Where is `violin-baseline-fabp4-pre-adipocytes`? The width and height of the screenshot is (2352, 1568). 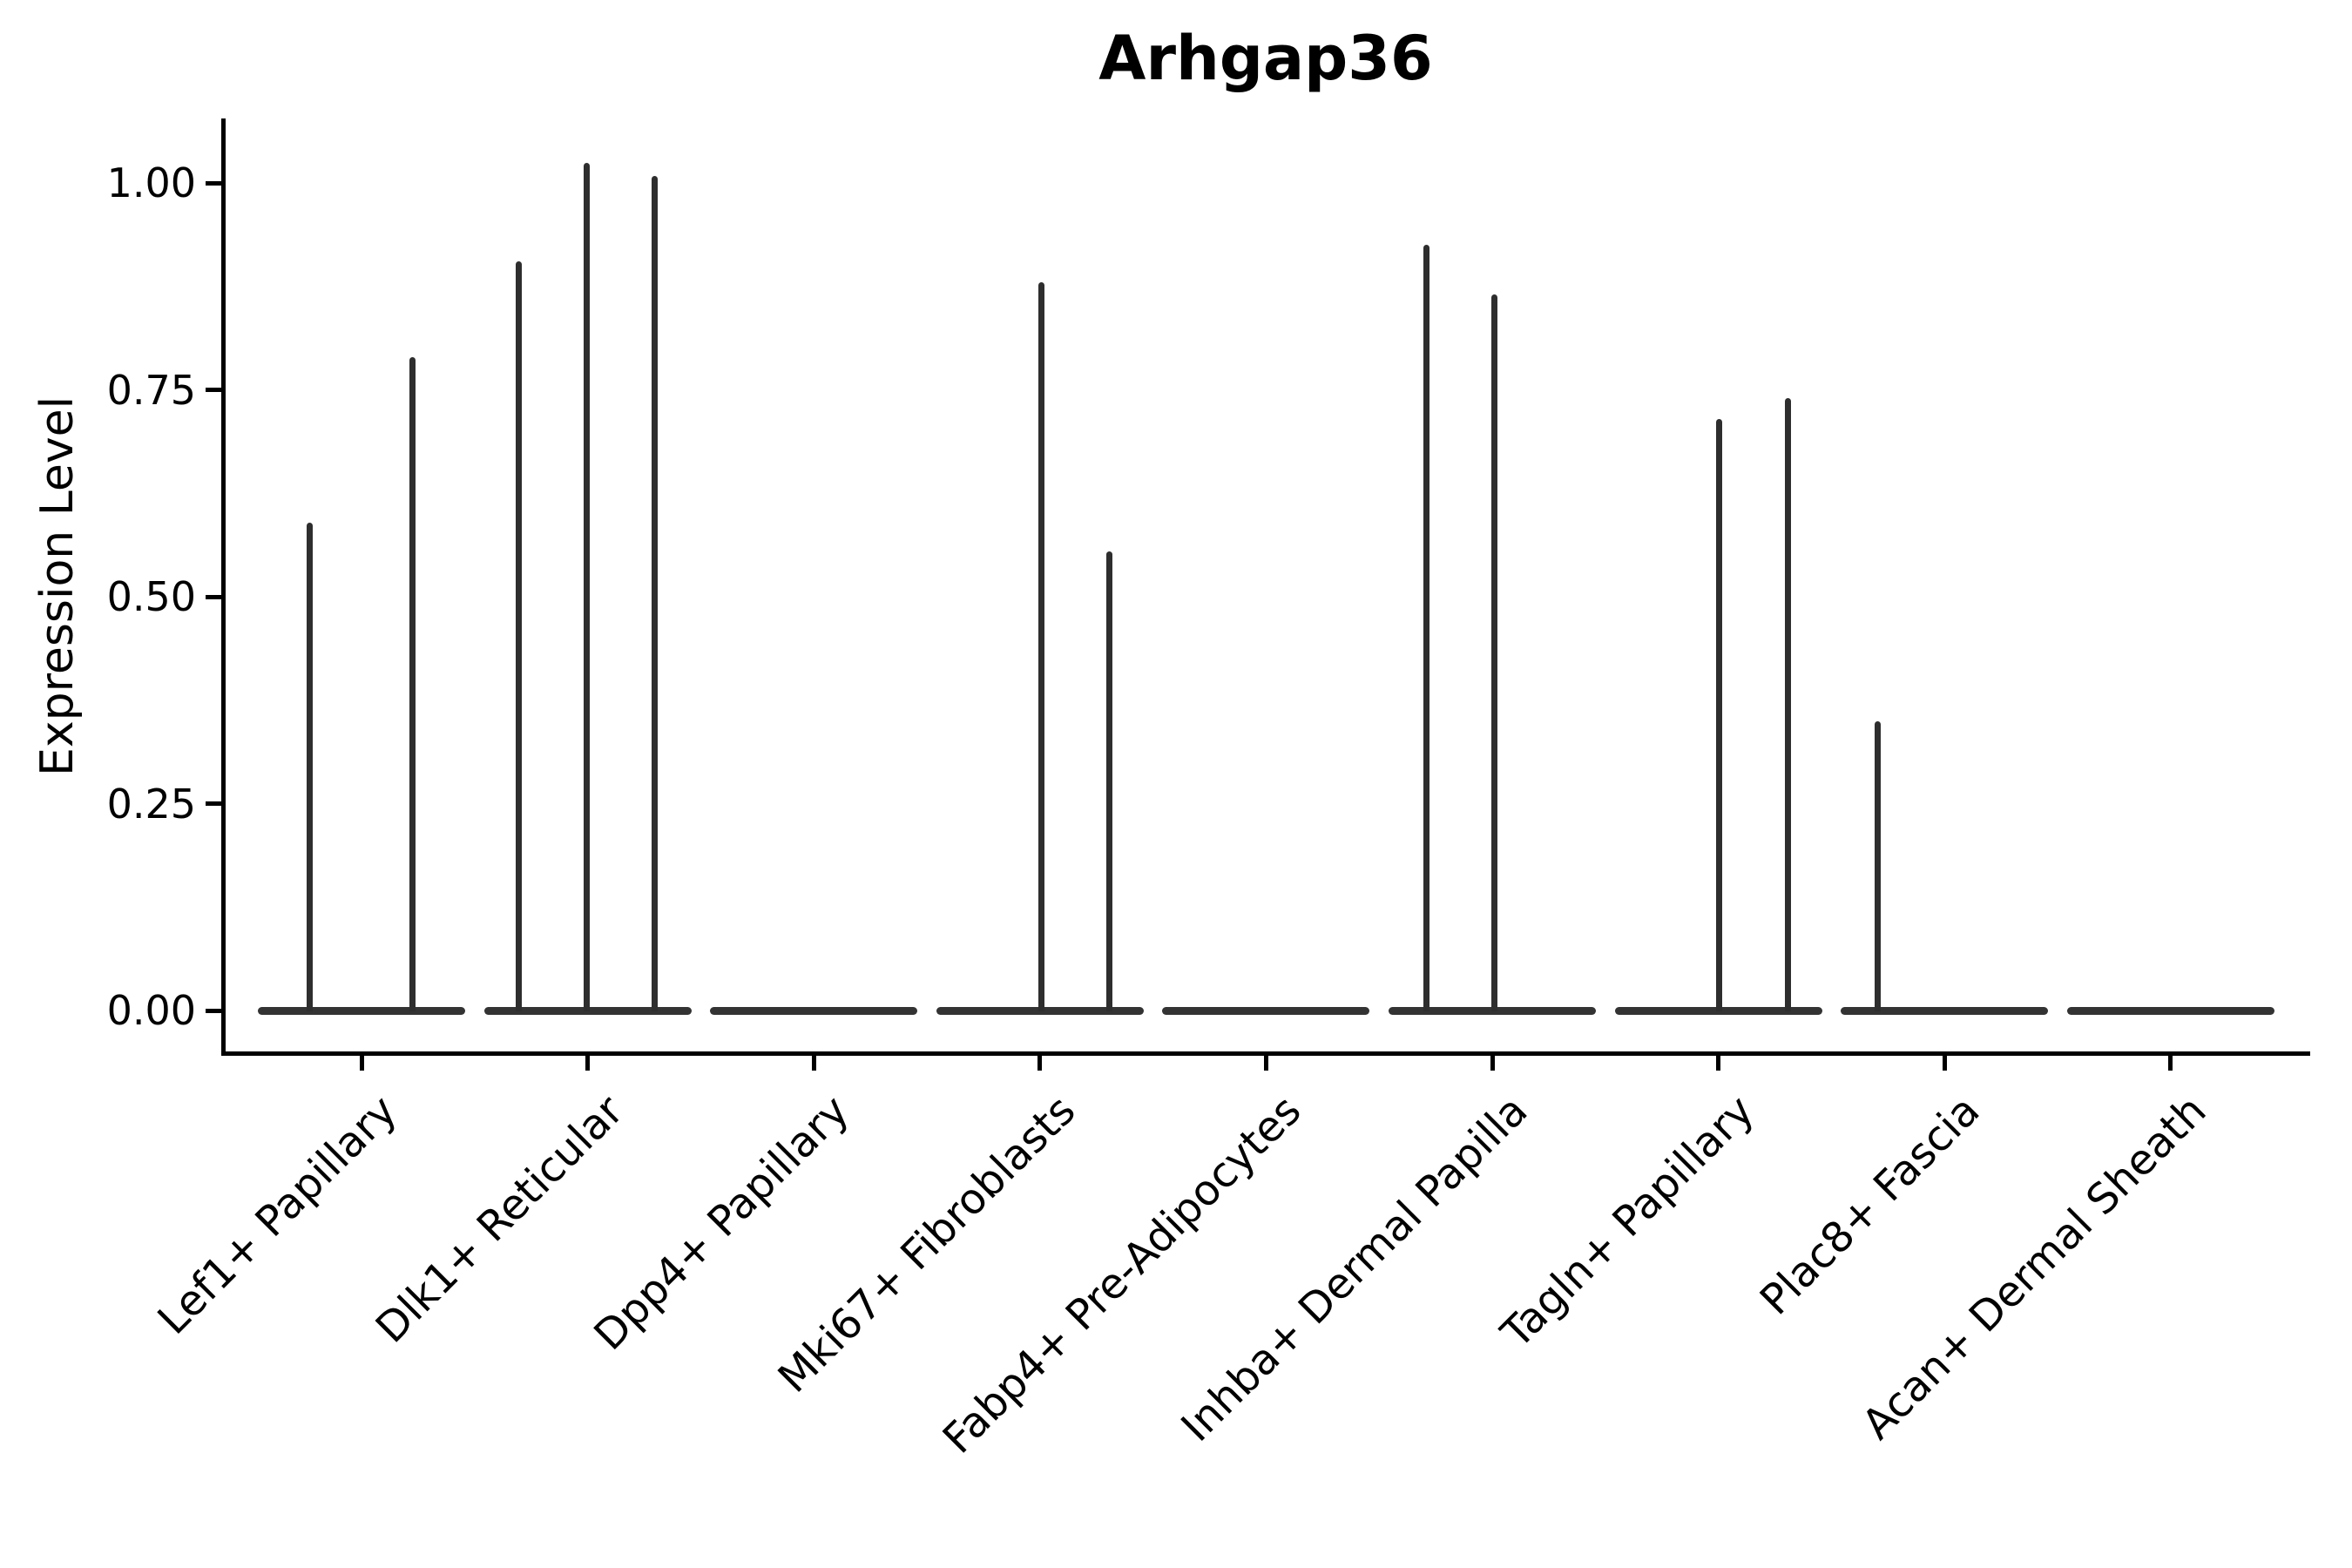 violin-baseline-fabp4-pre-adipocytes is located at coordinates (1266, 1011).